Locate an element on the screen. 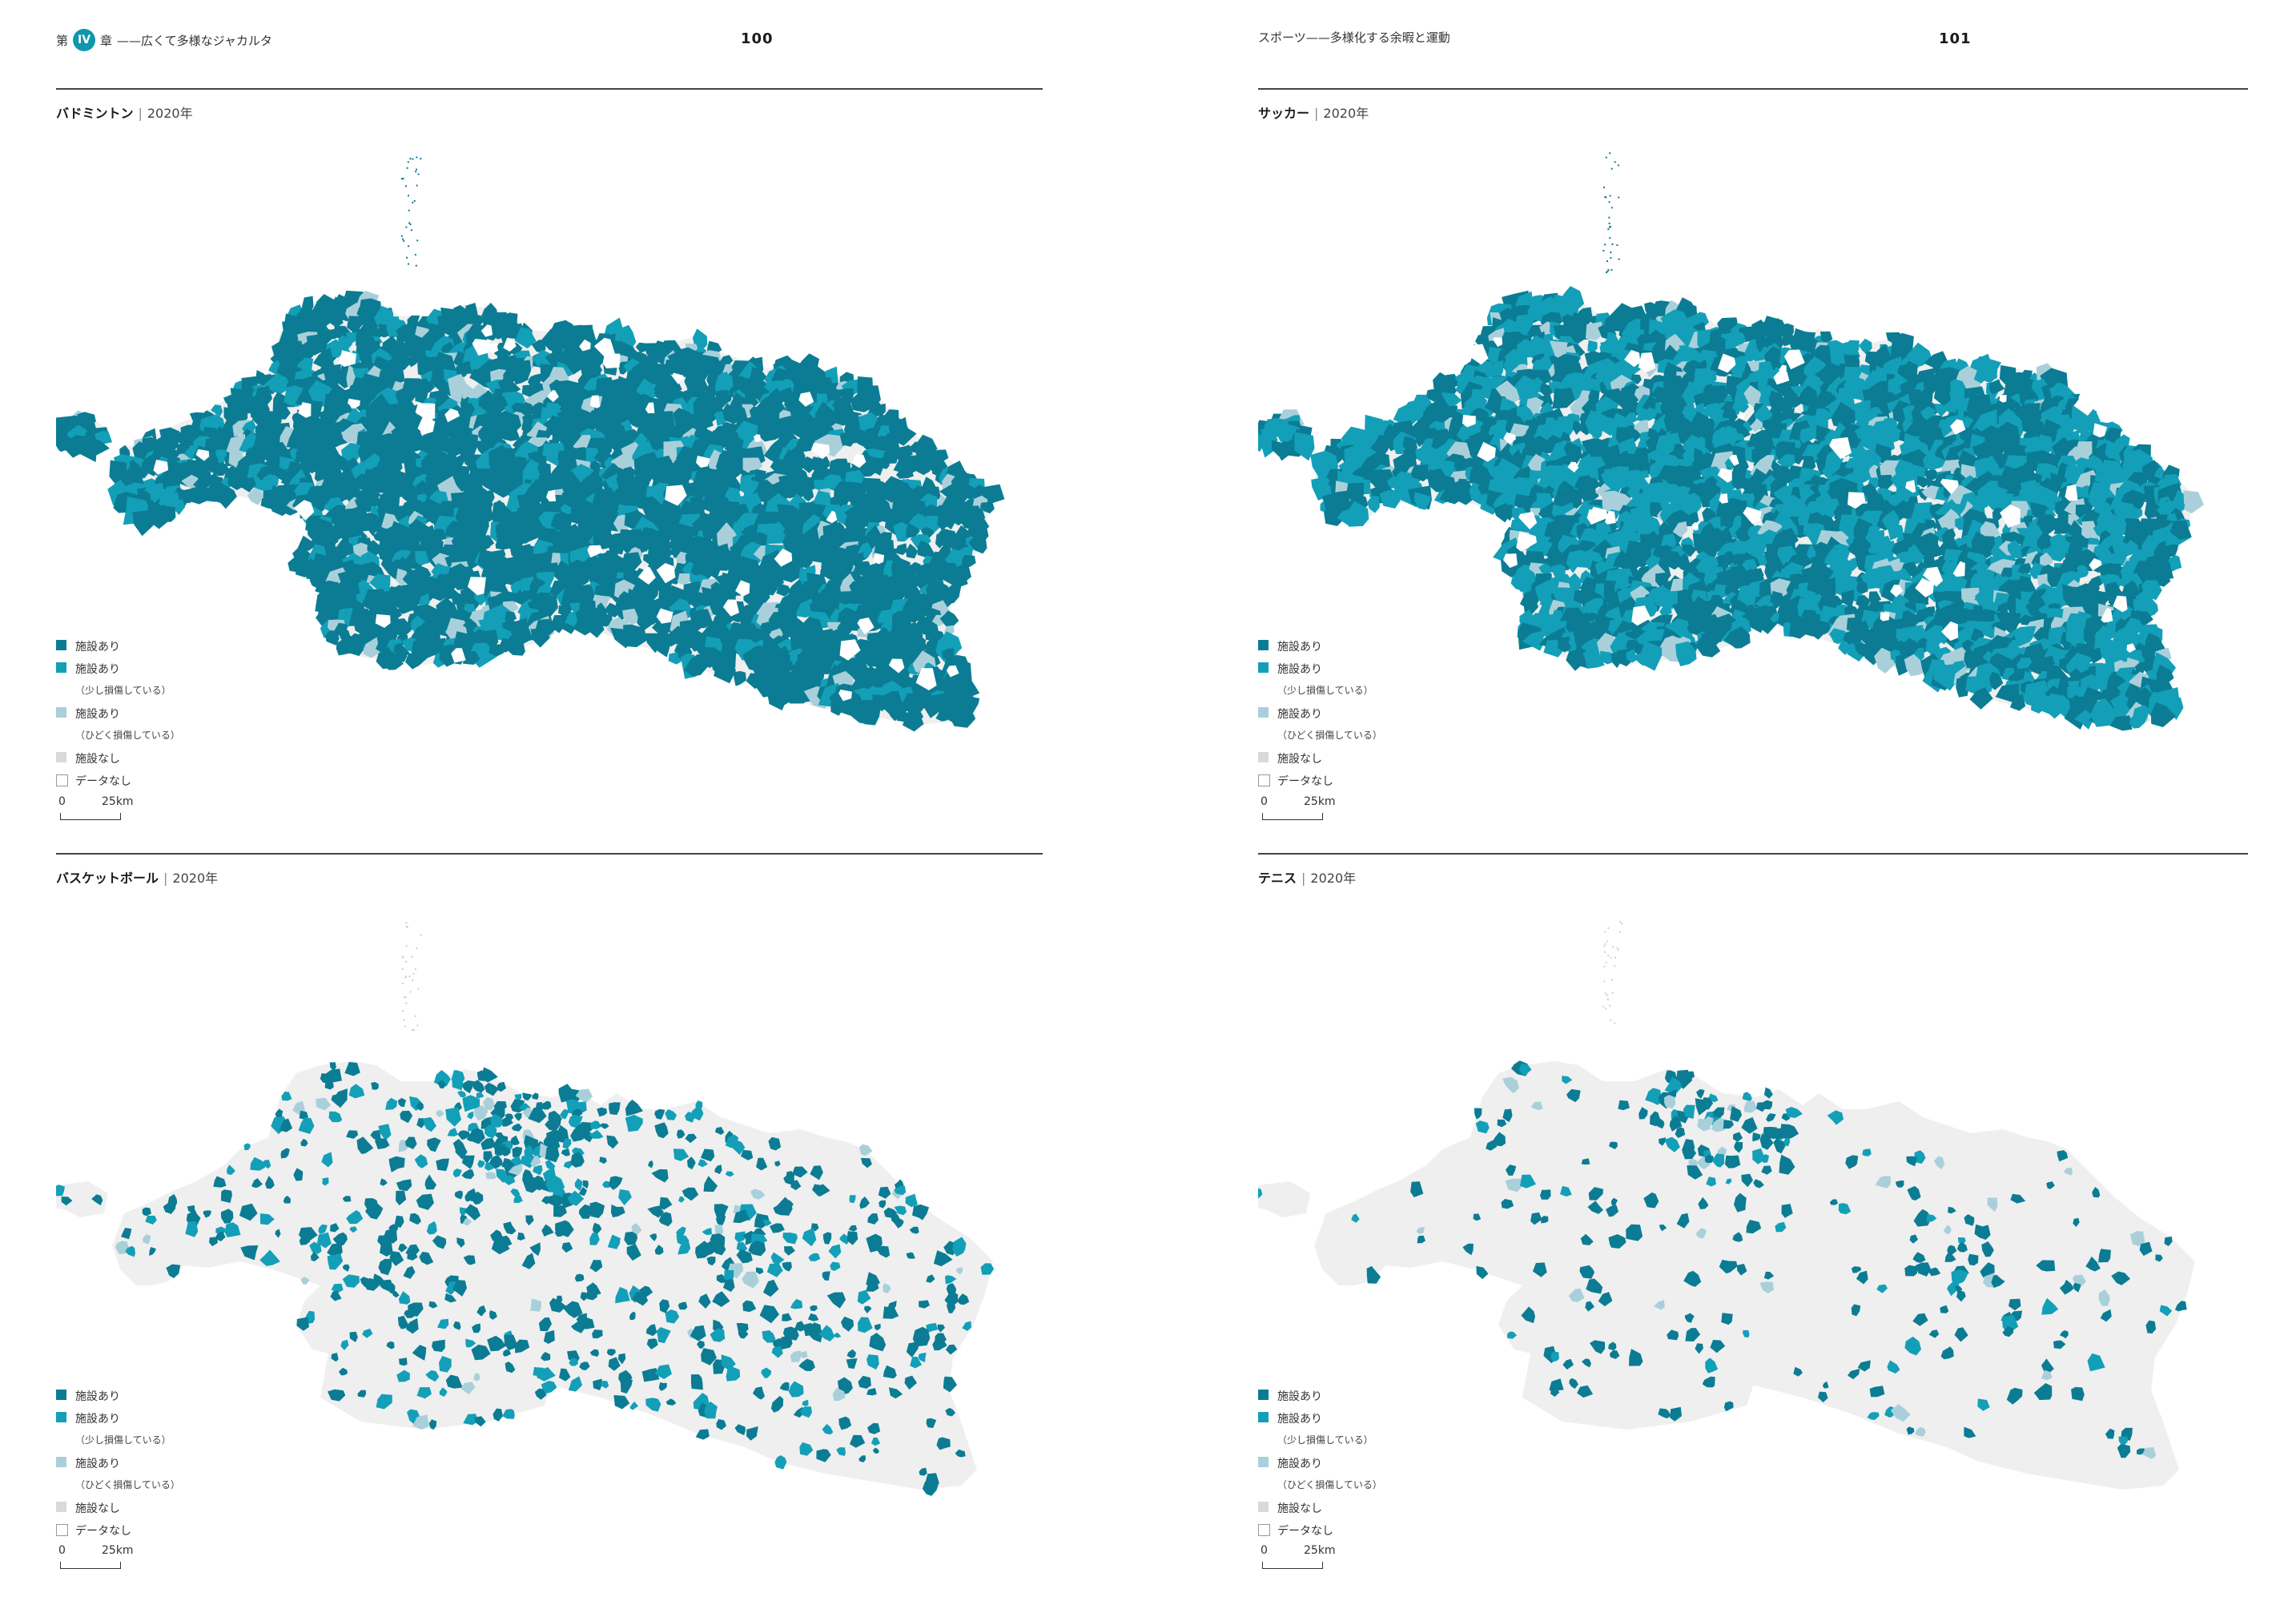 This screenshot has width=2296, height=1621. running-head-right: スポーツ——多様化する余暇と運動 is located at coordinates (1354, 37).